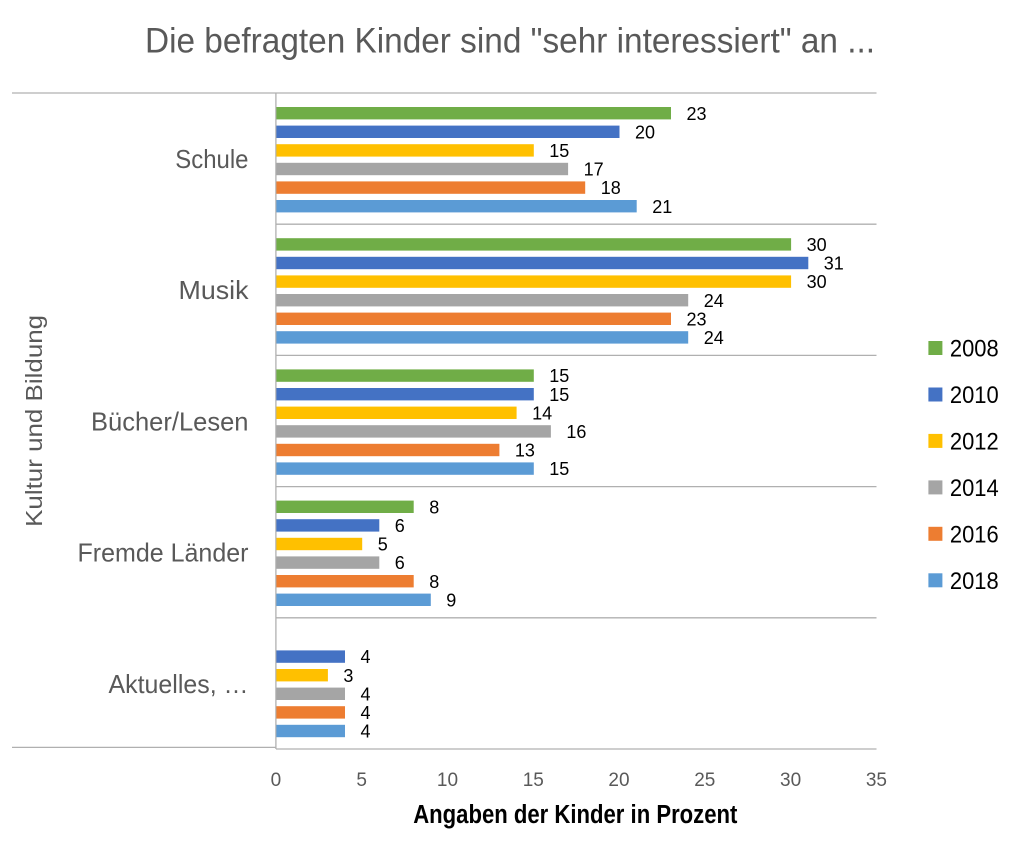  Describe the element at coordinates (214, 290) in the screenshot. I see `svg-text: Musik` at that location.